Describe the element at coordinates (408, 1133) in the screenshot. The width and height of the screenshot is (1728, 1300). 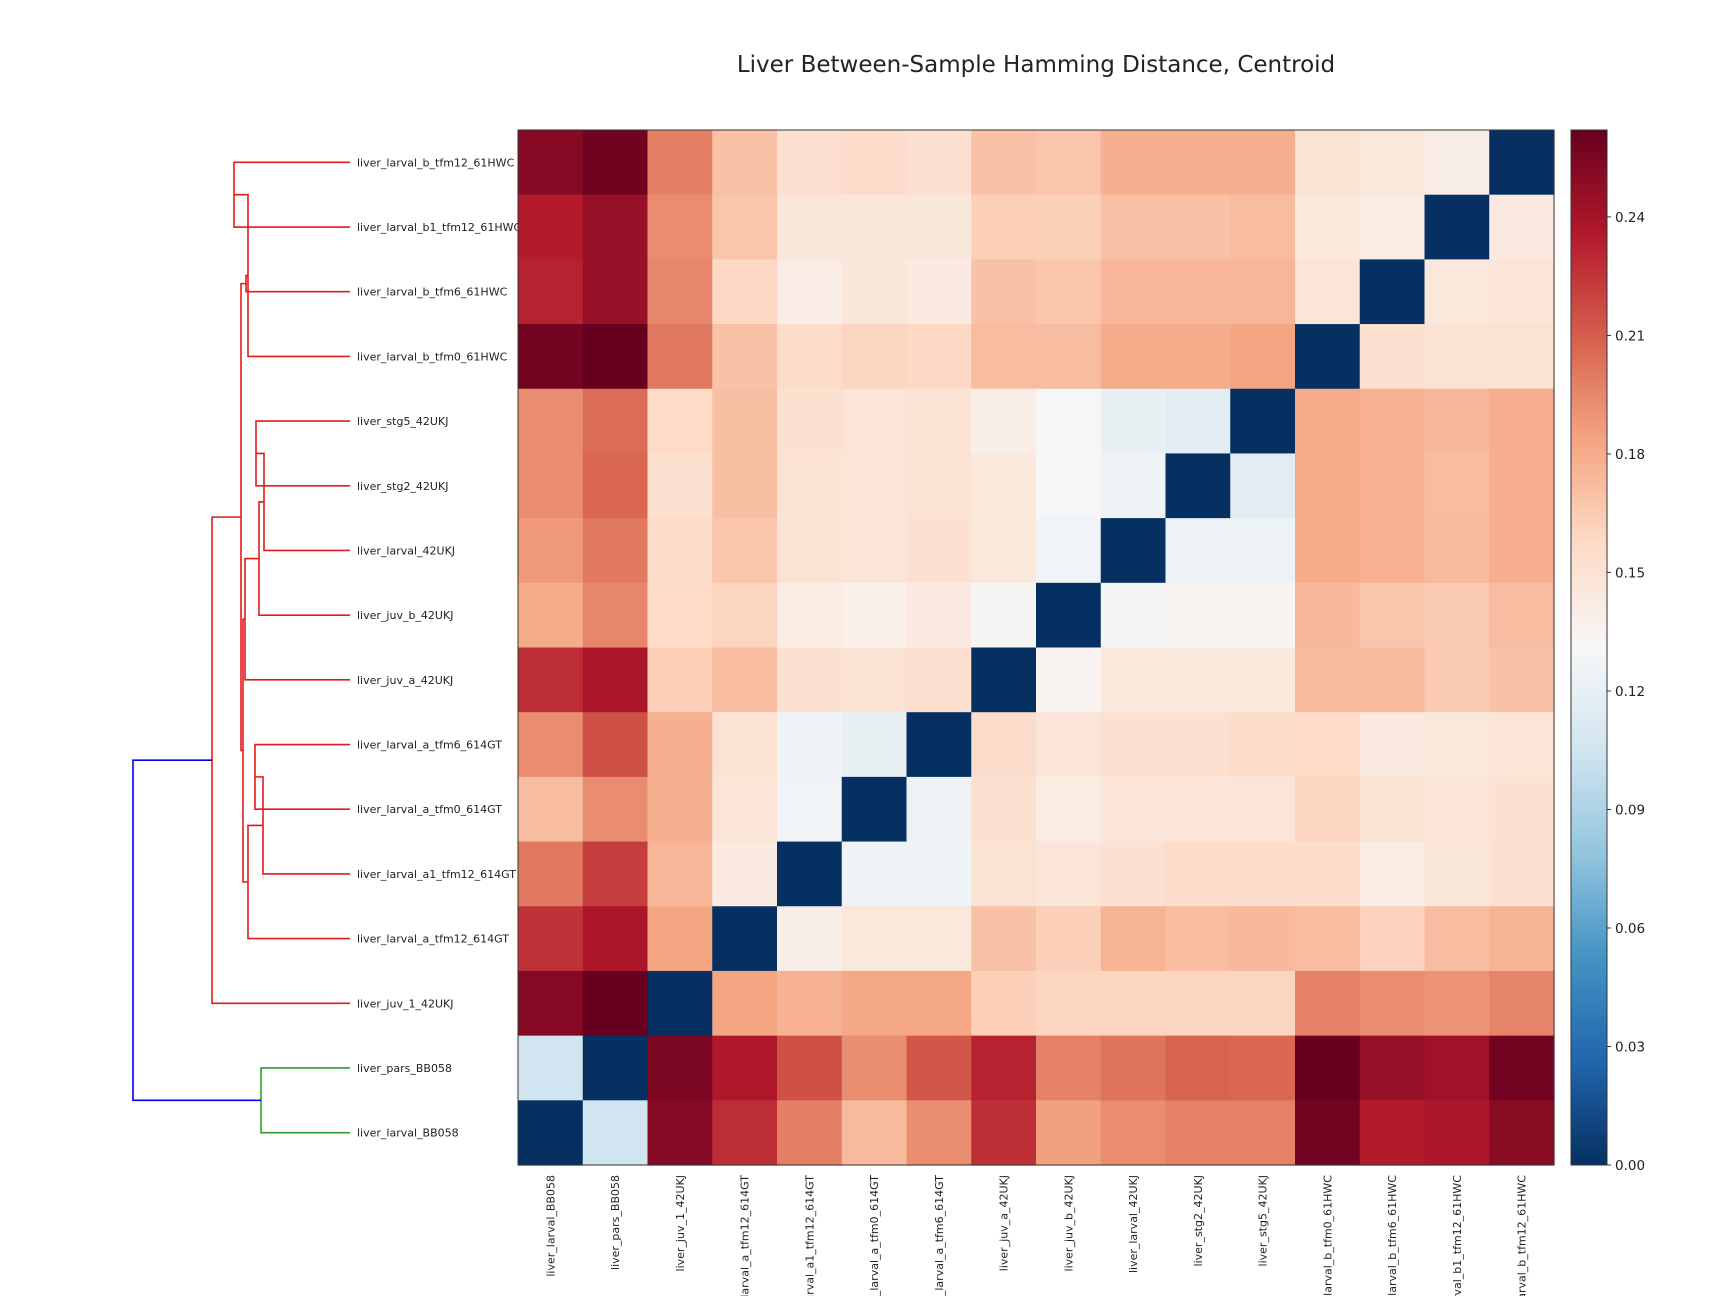
I see `row-label: liver_larval_BB058` at that location.